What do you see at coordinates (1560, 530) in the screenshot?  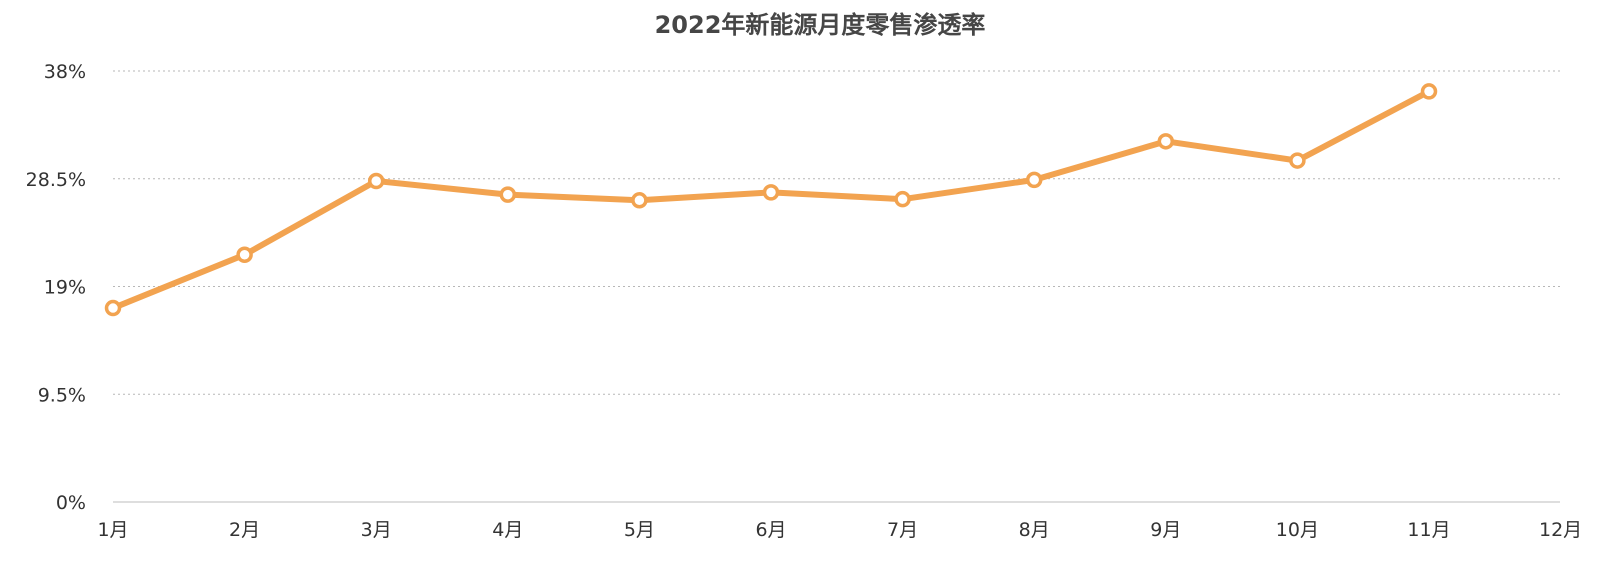 I see `x-tick-label: 12月` at bounding box center [1560, 530].